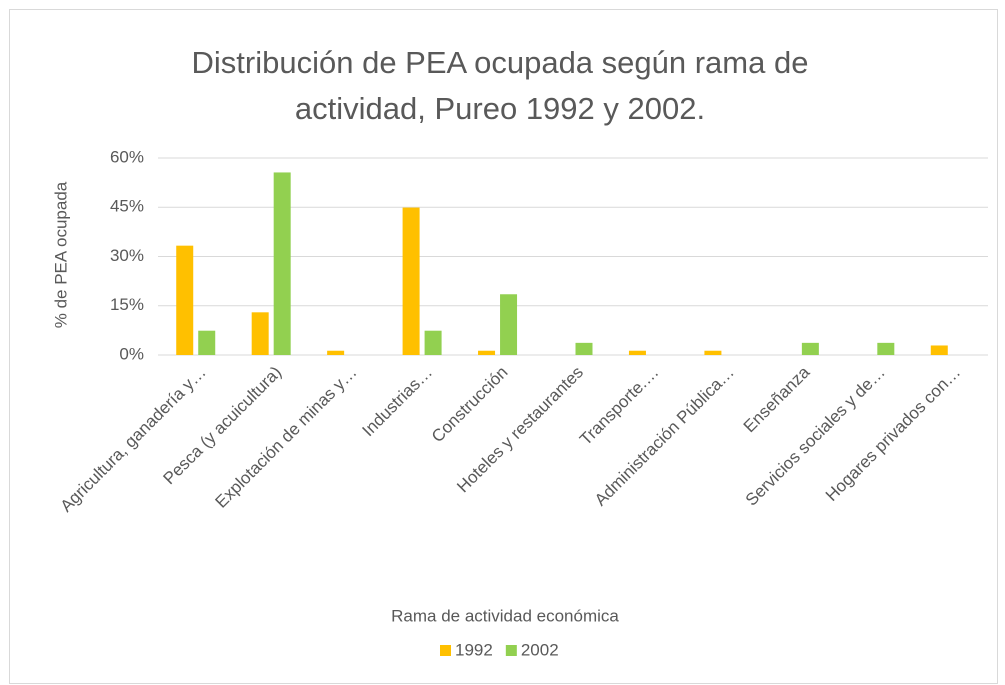  I want to click on y-tick-label: 30%, so click(127, 255).